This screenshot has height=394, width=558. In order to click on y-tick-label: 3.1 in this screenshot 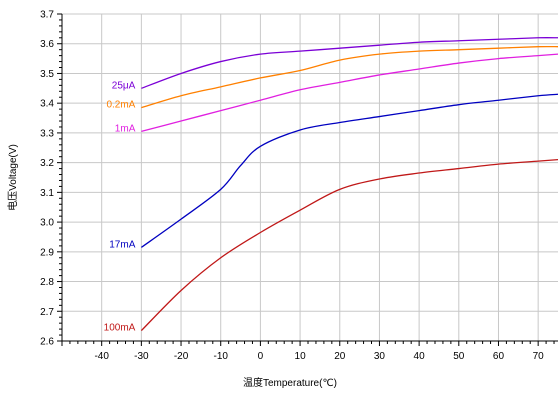, I will do `click(47, 193)`.